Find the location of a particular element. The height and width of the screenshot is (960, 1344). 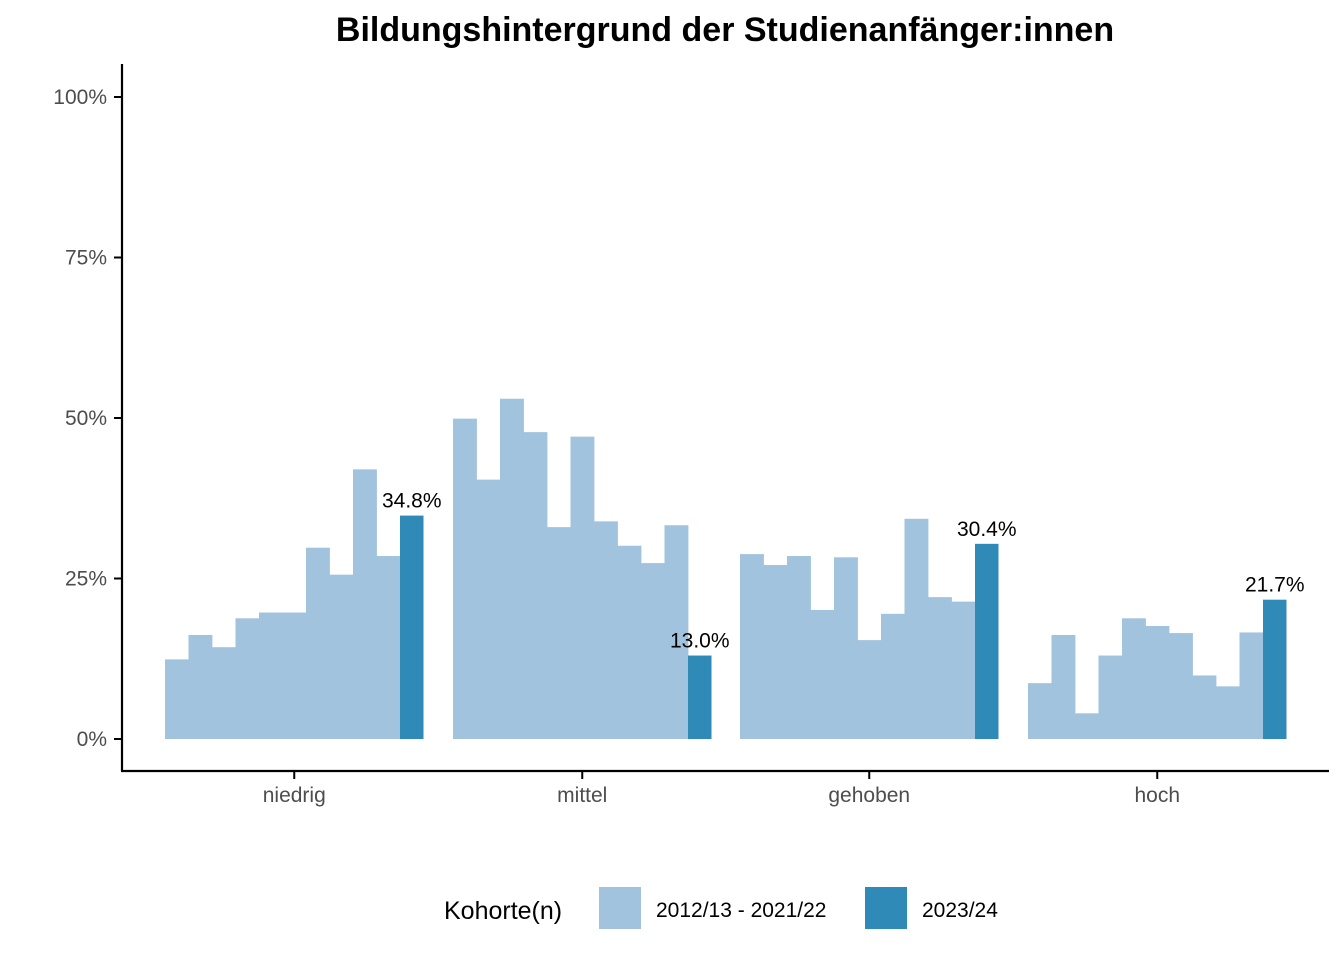

x-tick-label-gehoben: gehoben is located at coordinates (869, 795).